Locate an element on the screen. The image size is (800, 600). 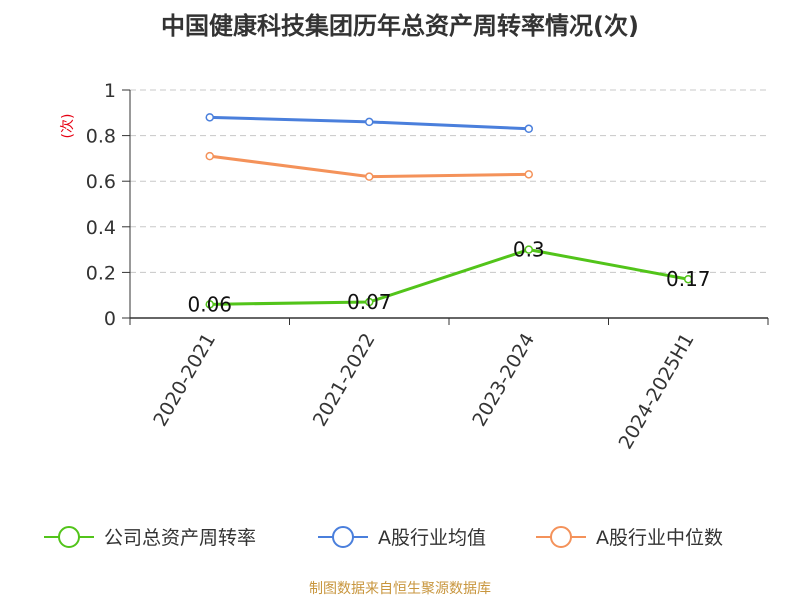
x-tick-label: 2021-2022 is located at coordinates (344, 380).